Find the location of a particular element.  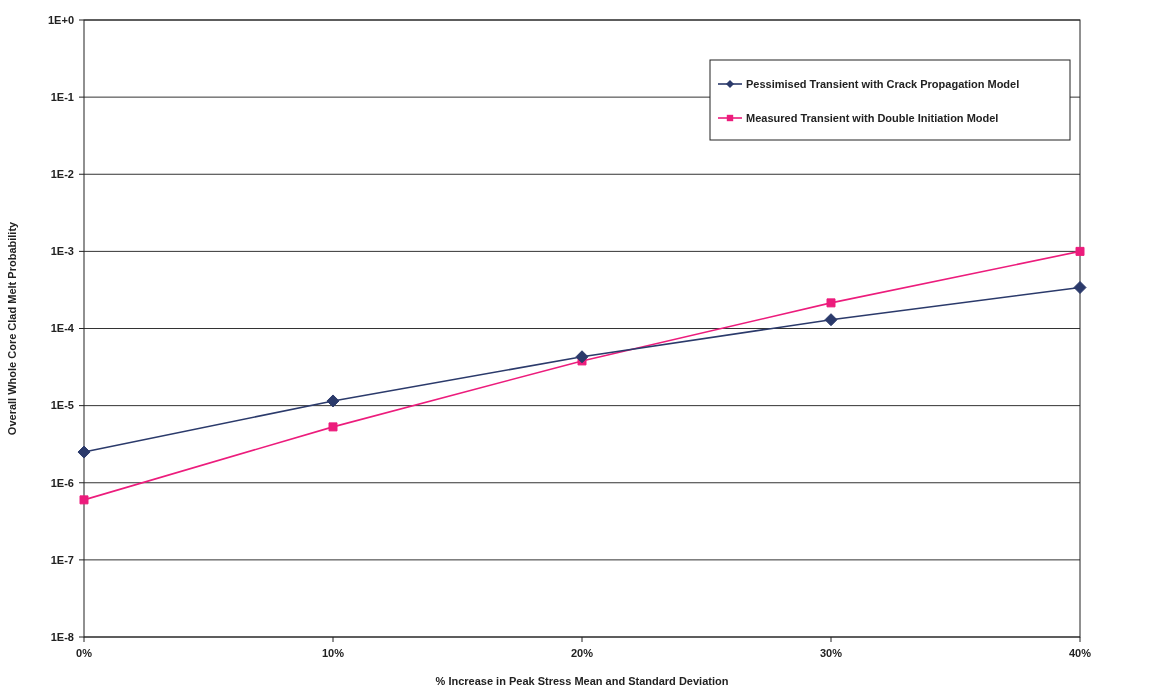

x-tick-label: 0% is located at coordinates (84, 653).